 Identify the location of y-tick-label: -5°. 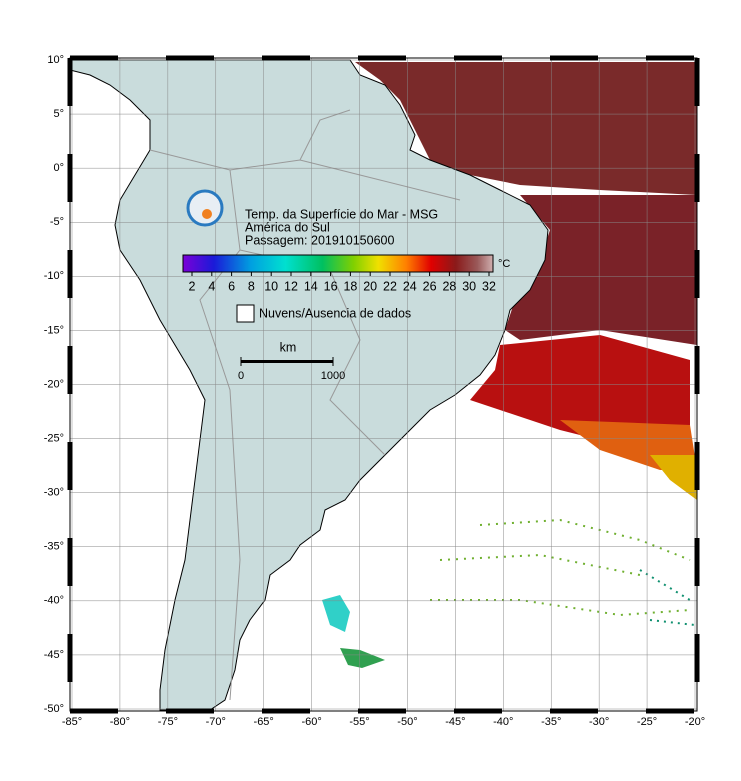
(57, 222).